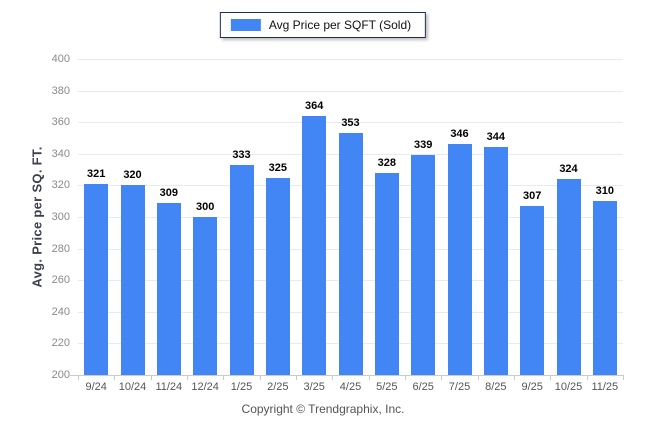  I want to click on y-tick-label: 280, so click(60, 248).